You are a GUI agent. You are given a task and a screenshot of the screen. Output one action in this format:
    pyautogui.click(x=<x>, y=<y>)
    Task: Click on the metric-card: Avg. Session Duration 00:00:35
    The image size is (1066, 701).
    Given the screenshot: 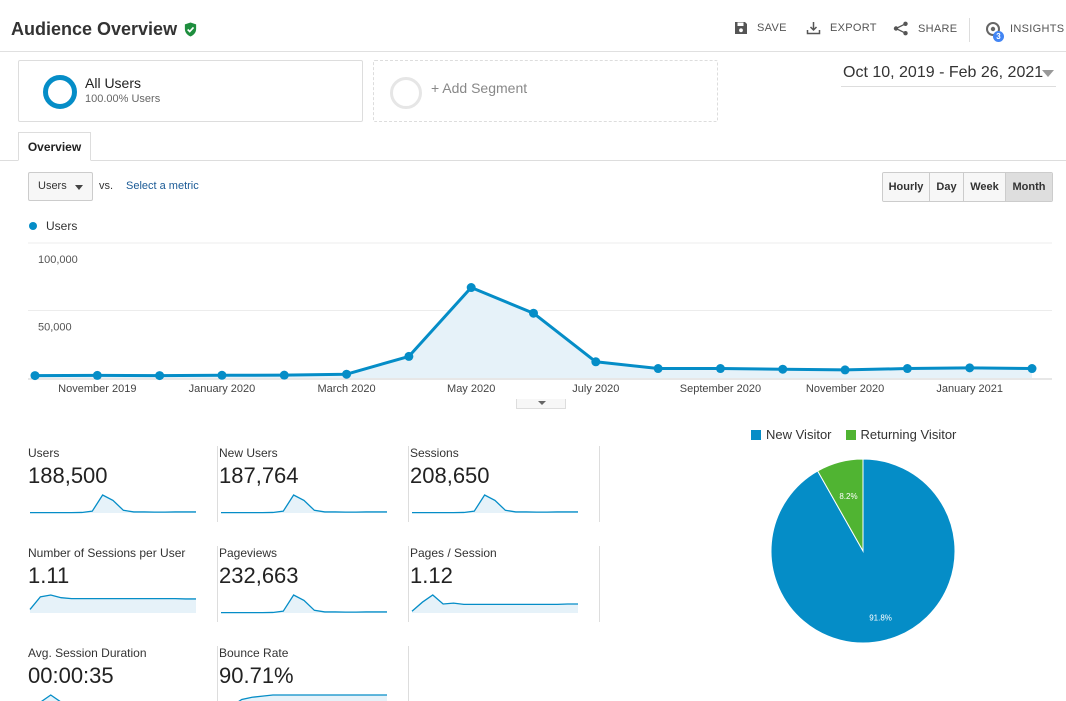 What is the action you would take?
    pyautogui.click(x=123, y=673)
    